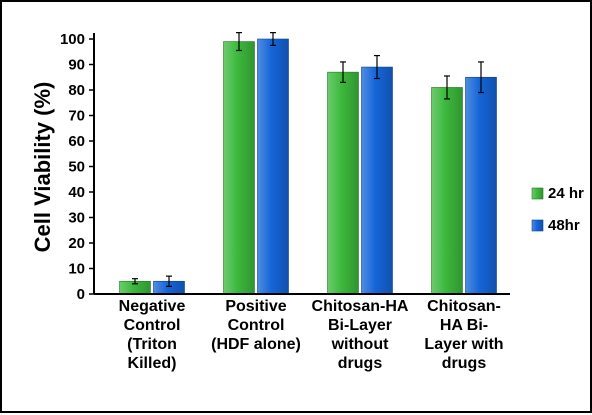 This screenshot has width=592, height=415. What do you see at coordinates (76, 65) in the screenshot?
I see `y-tick-label: 90` at bounding box center [76, 65].